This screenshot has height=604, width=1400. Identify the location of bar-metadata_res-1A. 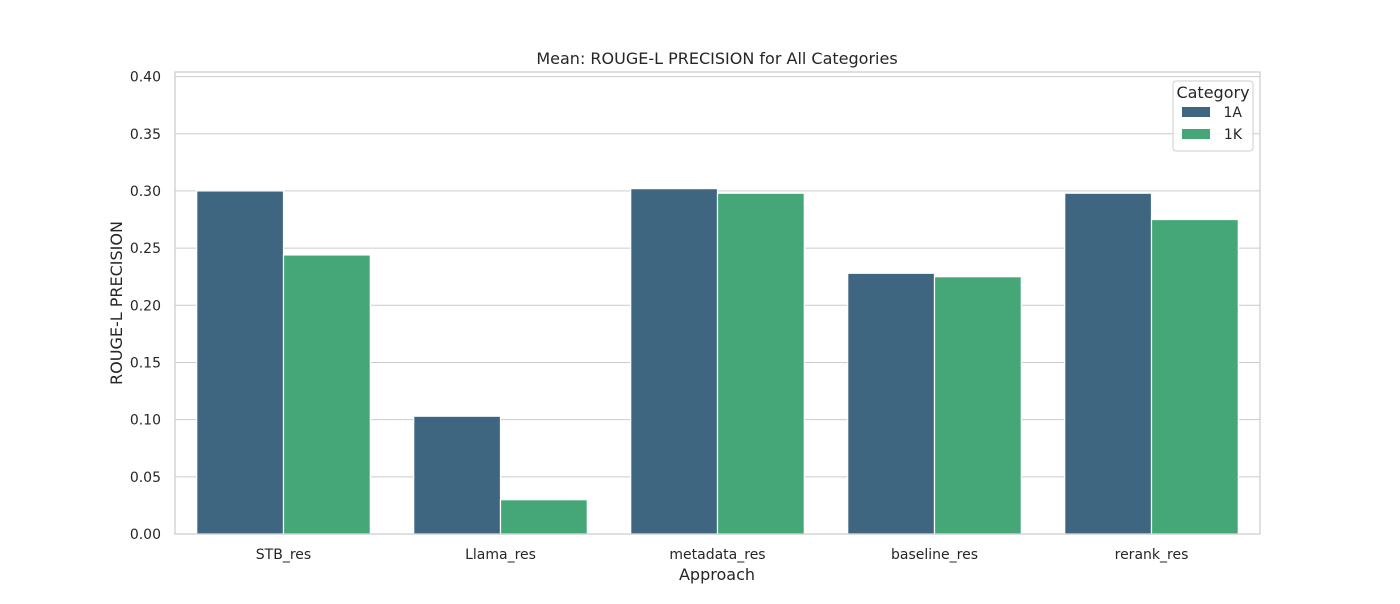
(674, 361).